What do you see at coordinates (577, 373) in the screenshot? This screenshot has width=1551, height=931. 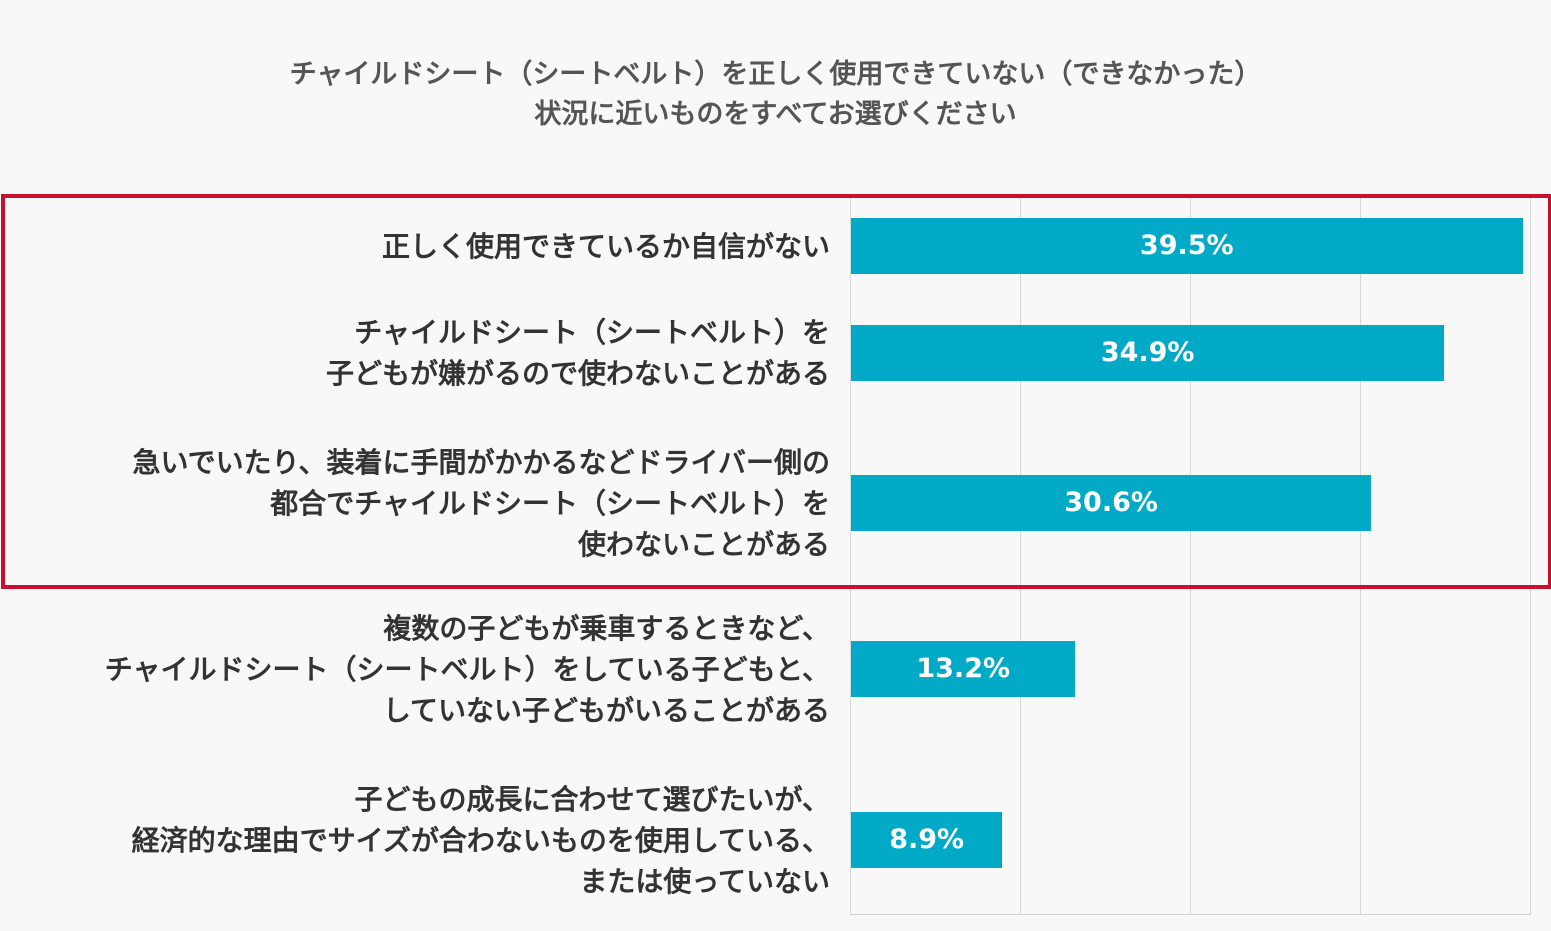 I see `category-label-line: 子どもが嫌がるので使わないことがある` at bounding box center [577, 373].